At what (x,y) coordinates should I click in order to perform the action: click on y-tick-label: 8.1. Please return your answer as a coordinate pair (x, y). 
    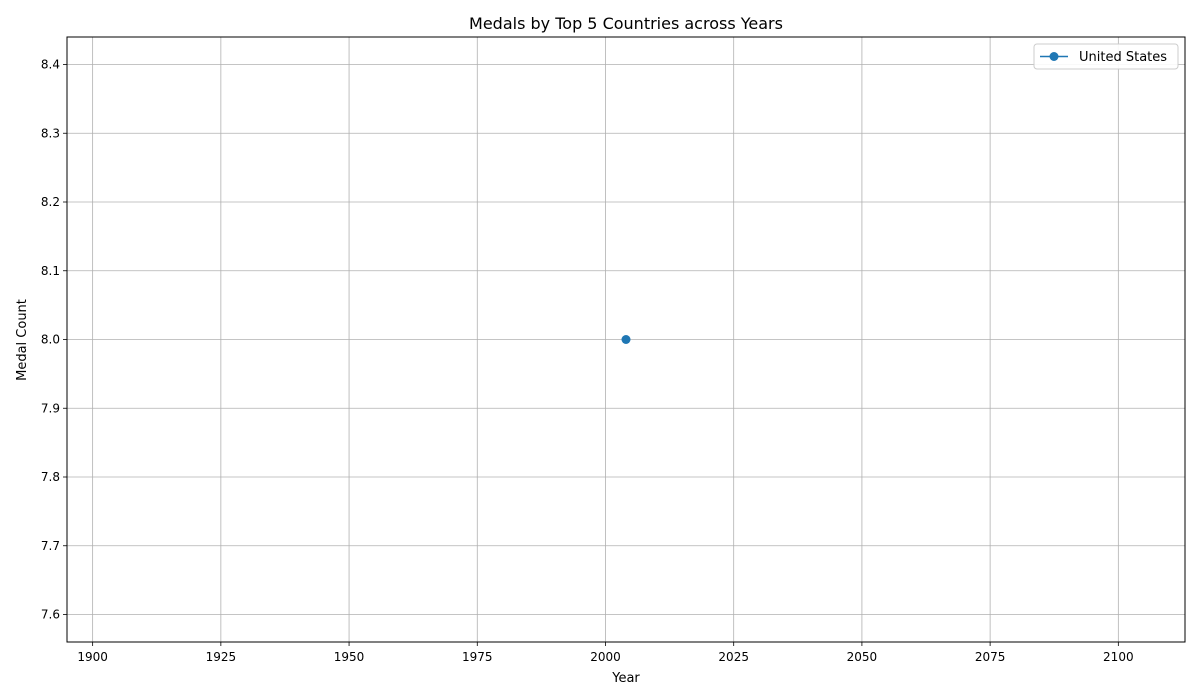
    Looking at the image, I should click on (50, 271).